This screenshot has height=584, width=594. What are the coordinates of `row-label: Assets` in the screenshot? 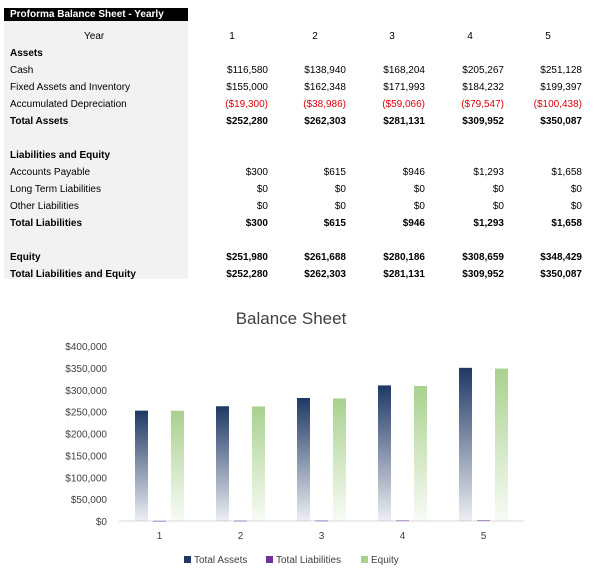 It's located at (26, 53).